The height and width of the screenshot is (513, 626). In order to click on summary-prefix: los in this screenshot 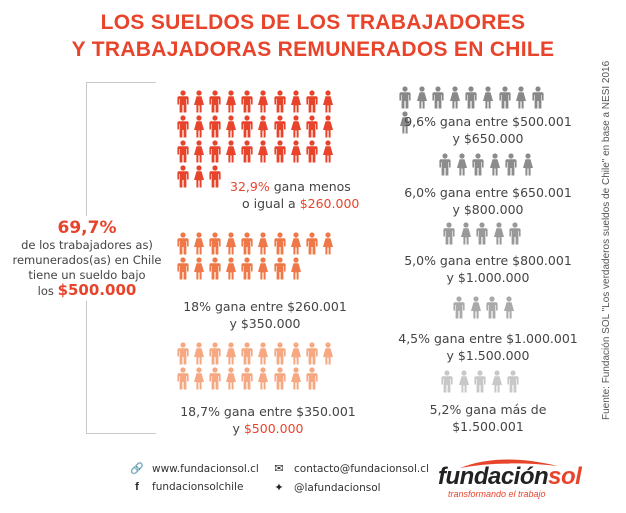, I will do `click(47, 291)`.